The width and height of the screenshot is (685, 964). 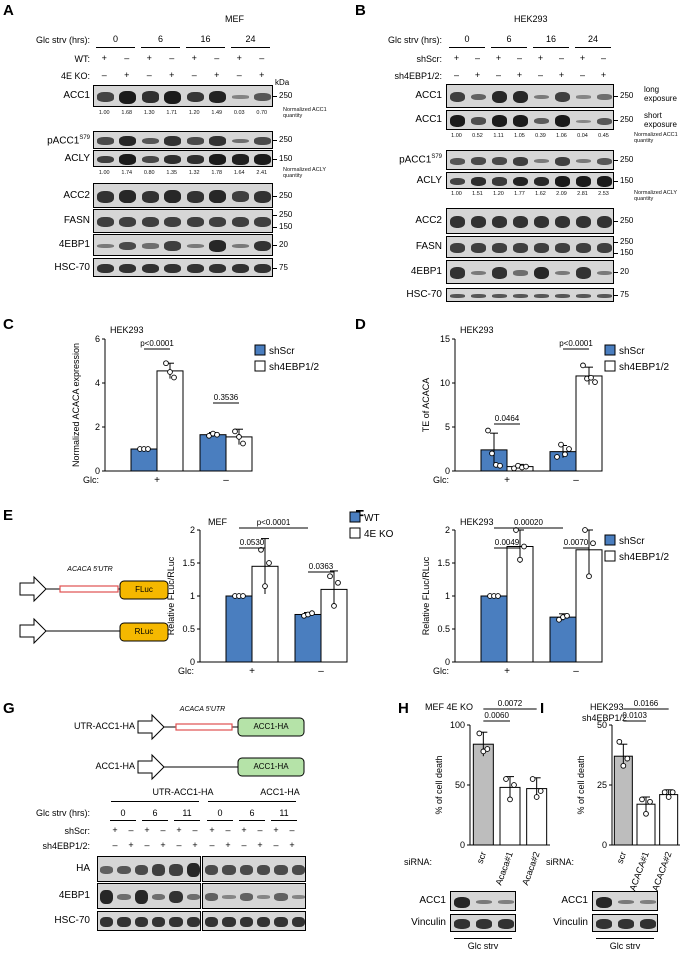 I want to click on acc1-ha-box, so click(x=271, y=727).